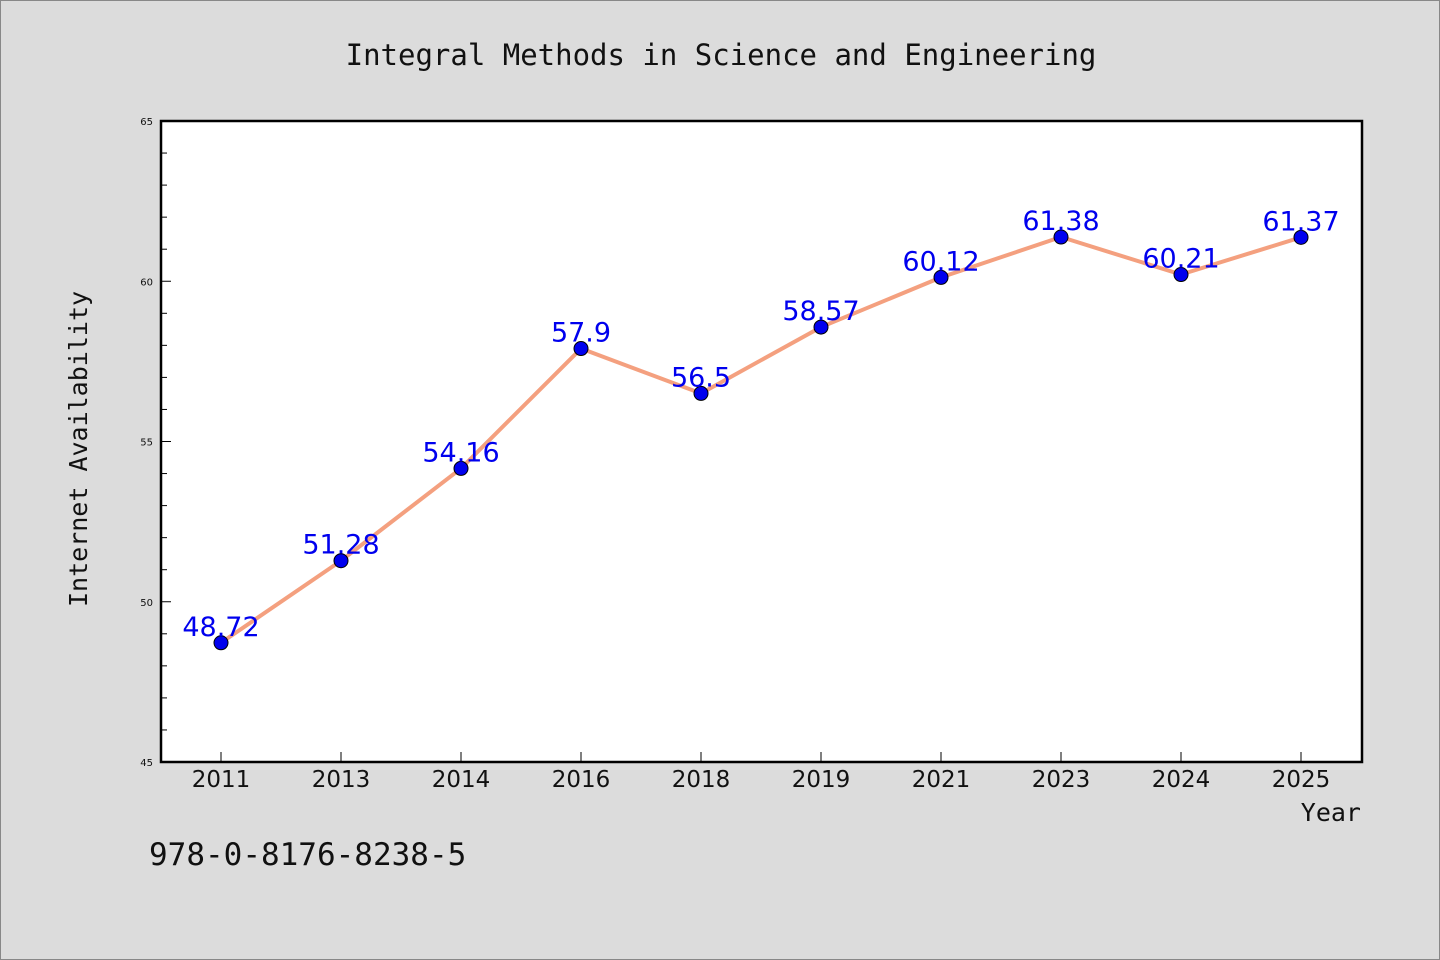  I want to click on x-tick-label: 2016, so click(581, 780).